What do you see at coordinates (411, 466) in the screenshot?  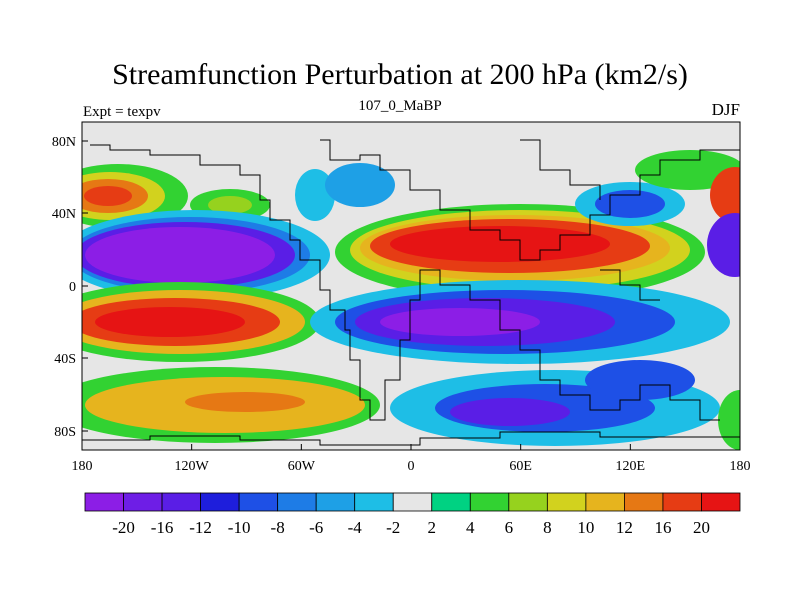 I see `lon-tick-label: 0` at bounding box center [411, 466].